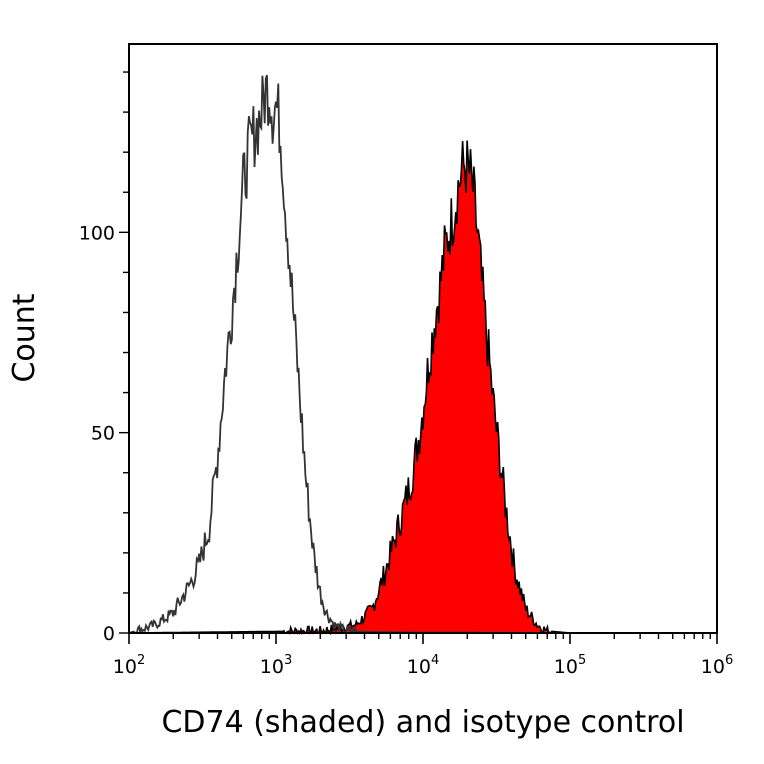 This screenshot has width=764, height=764. Describe the element at coordinates (717, 665) in the screenshot. I see `x-tick-label: 10⁶` at that location.